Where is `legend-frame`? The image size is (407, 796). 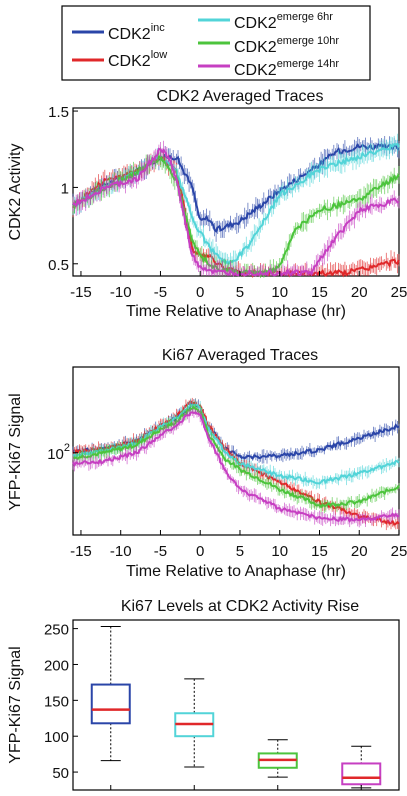 legend-frame is located at coordinates (216, 43).